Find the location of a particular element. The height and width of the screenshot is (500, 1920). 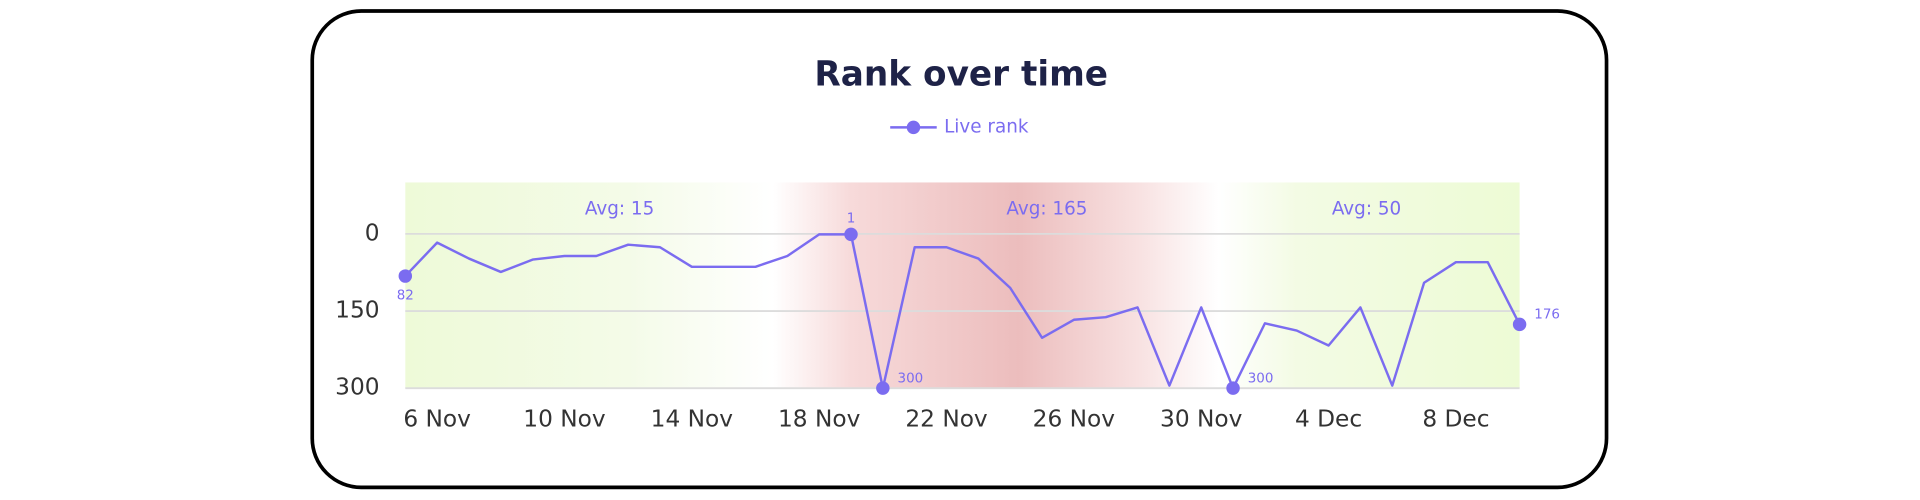

x-tick-label: 22 Nov is located at coordinates (946, 419).